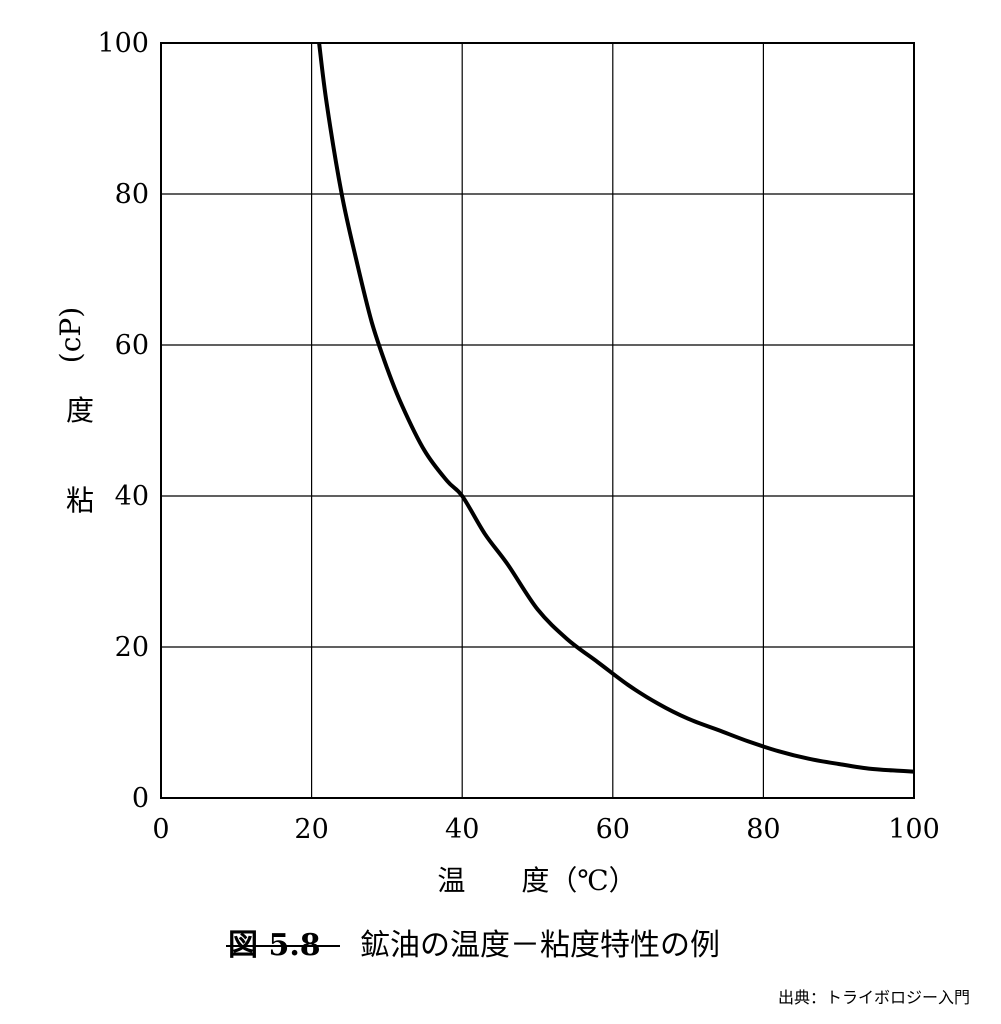 The image size is (1001, 1024). Describe the element at coordinates (70, 335) in the screenshot. I see `y-axis-title-unit: (cP)` at that location.